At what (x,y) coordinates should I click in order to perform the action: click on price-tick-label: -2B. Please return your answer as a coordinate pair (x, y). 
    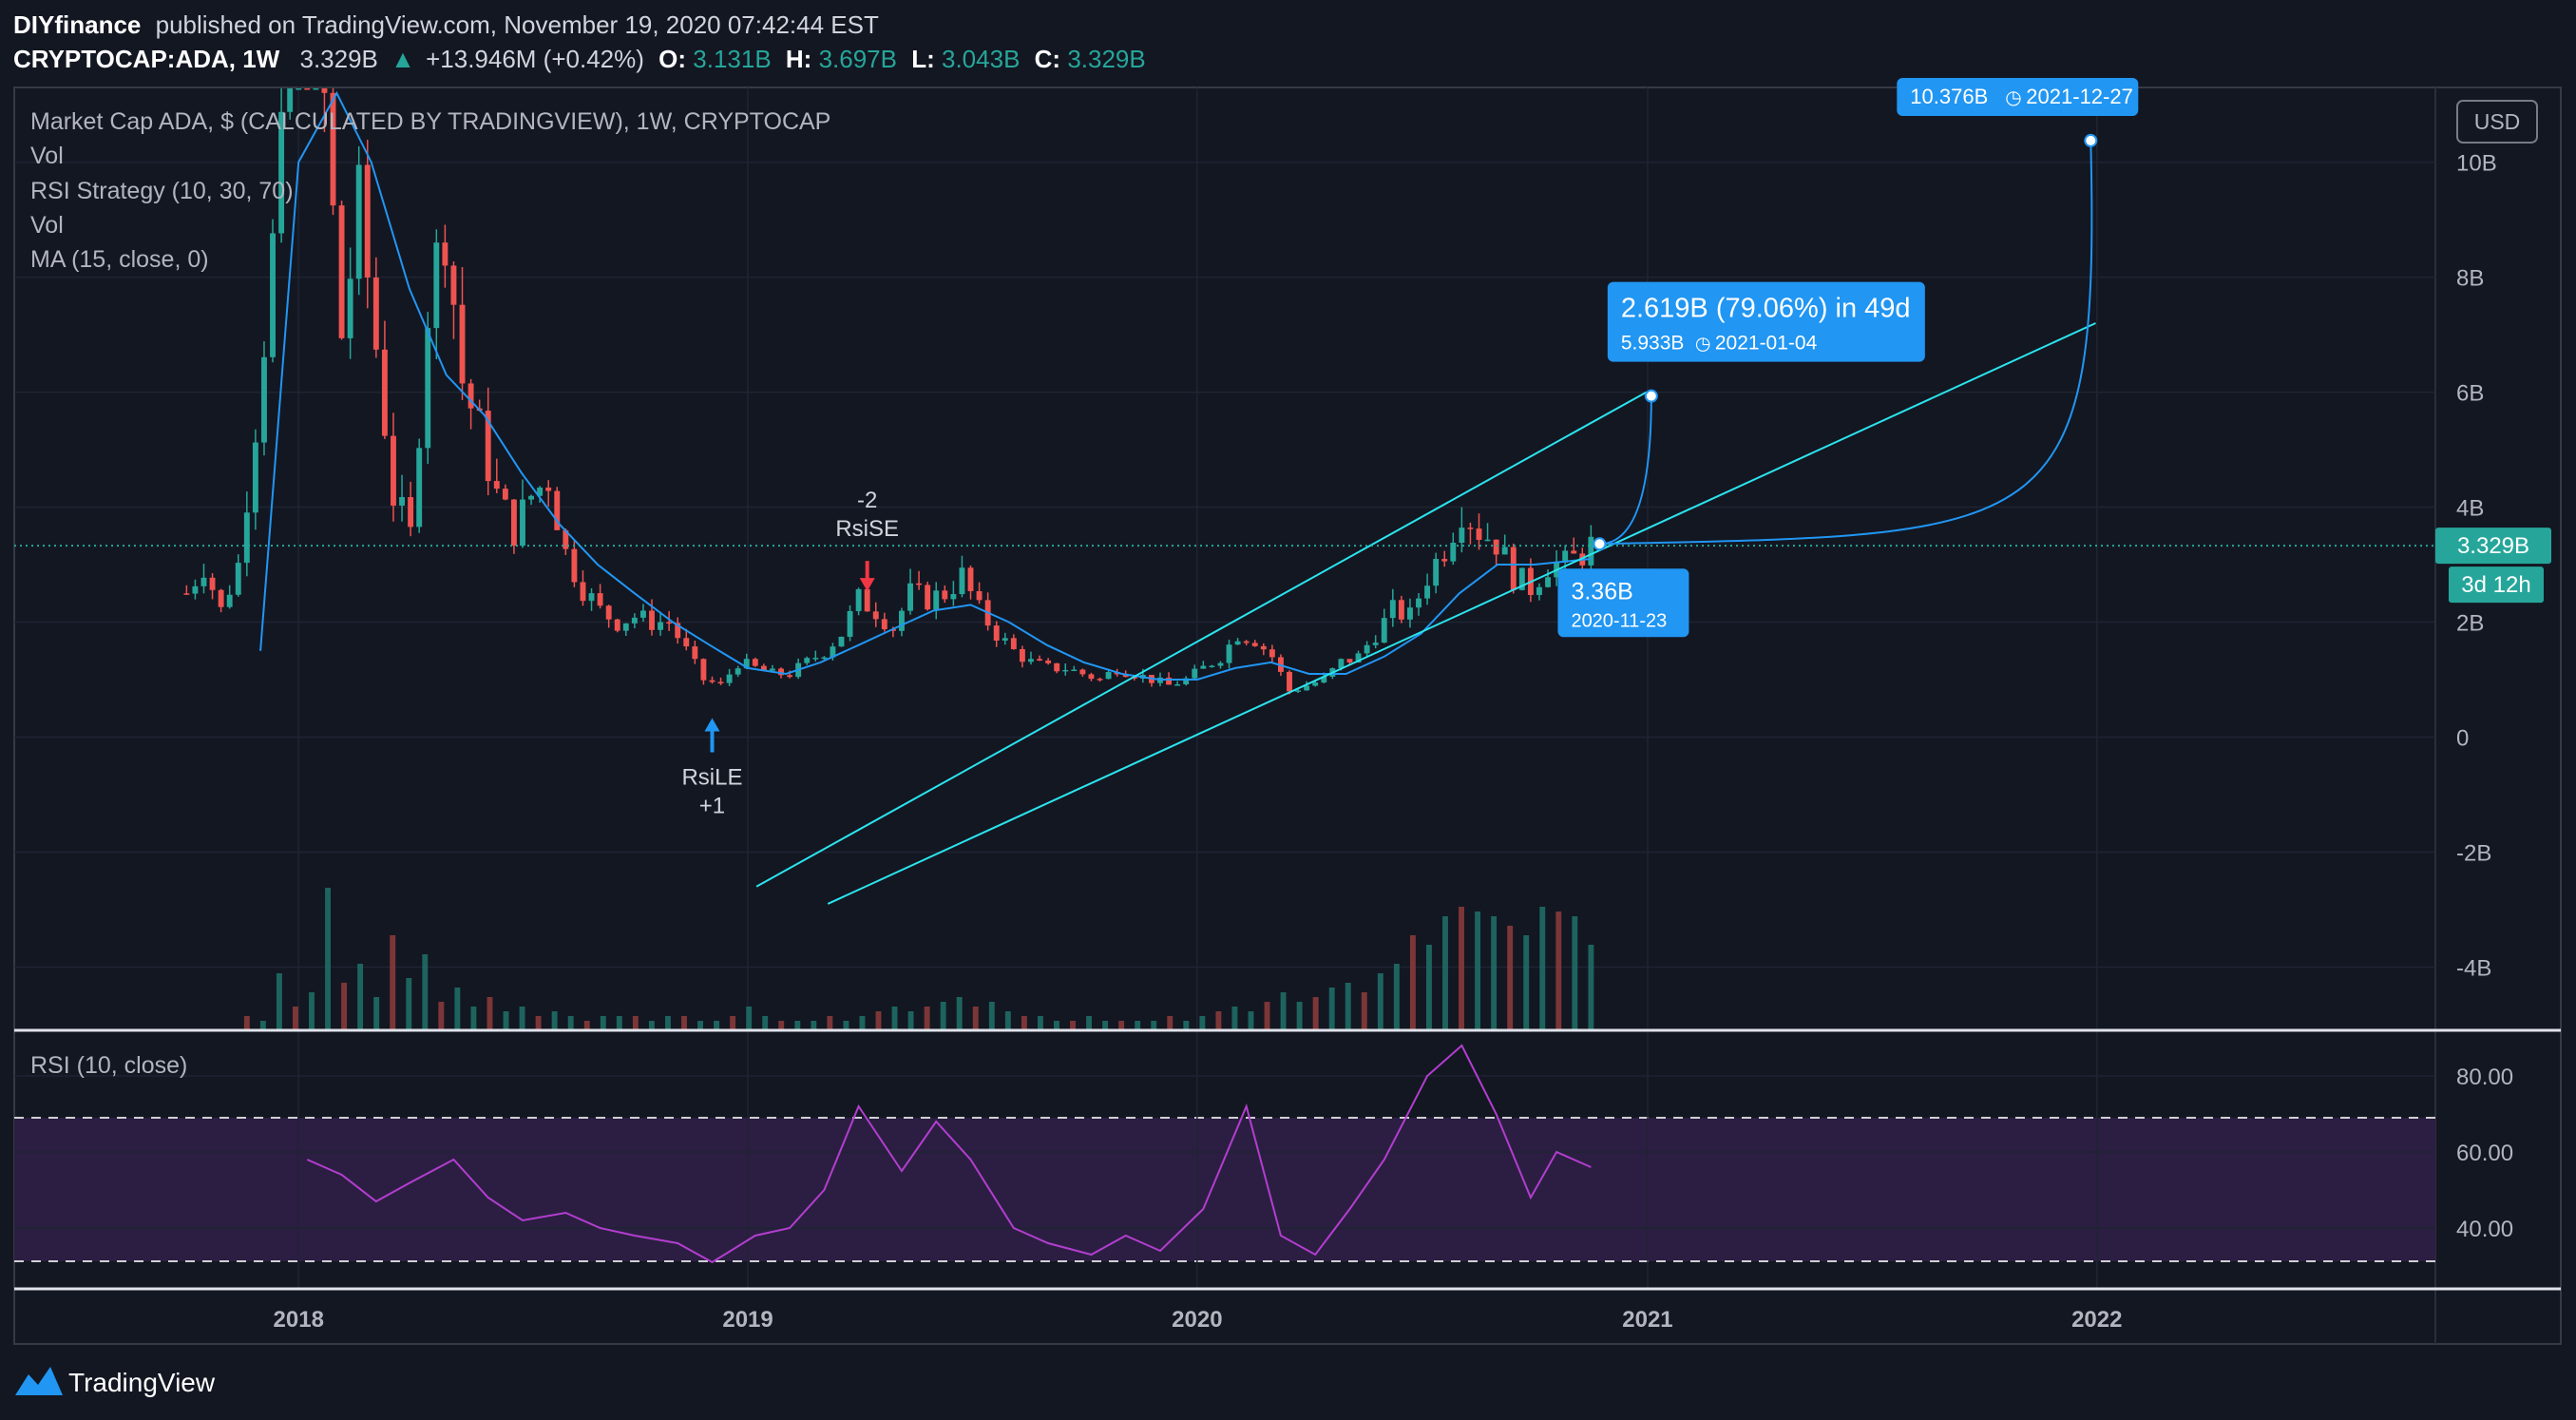
    Looking at the image, I should click on (2473, 853).